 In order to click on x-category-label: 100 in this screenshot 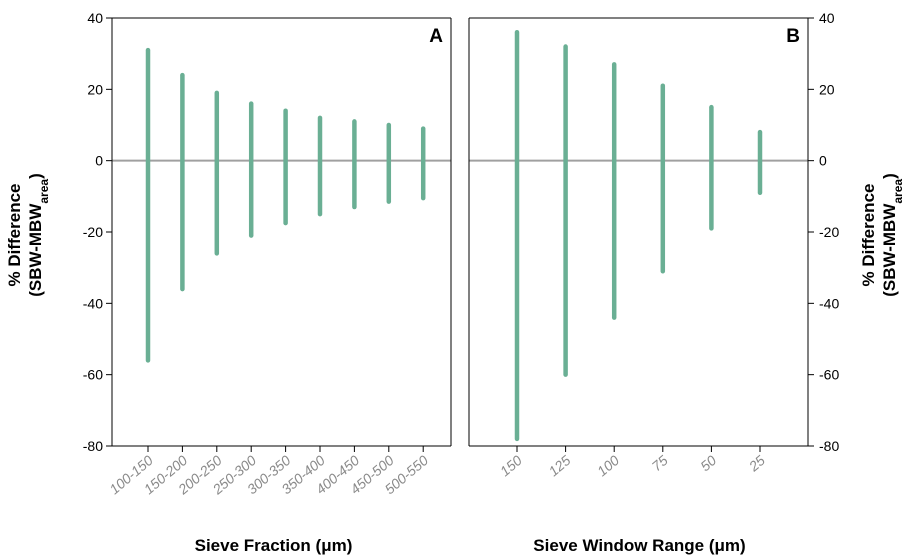, I will do `click(608, 465)`.